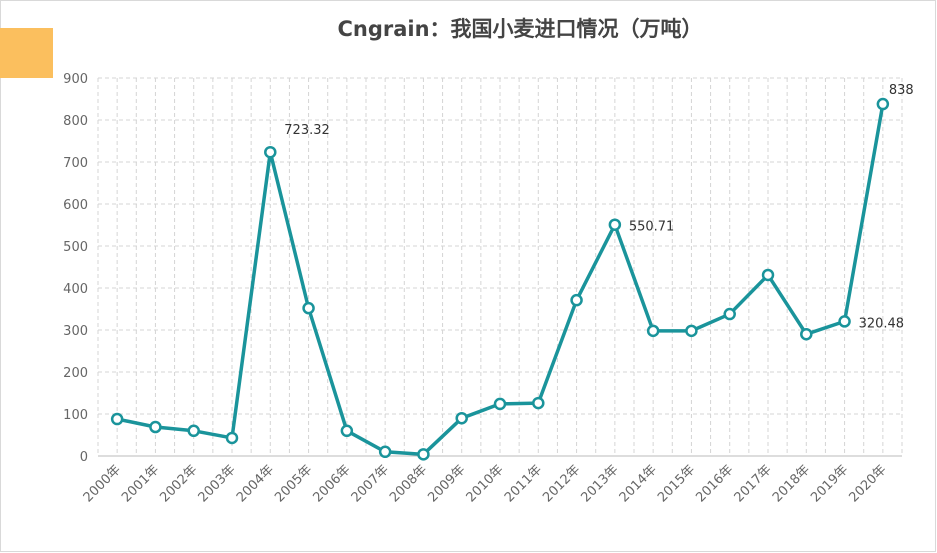  Describe the element at coordinates (652, 227) in the screenshot. I see `data-label: 550.71` at that location.